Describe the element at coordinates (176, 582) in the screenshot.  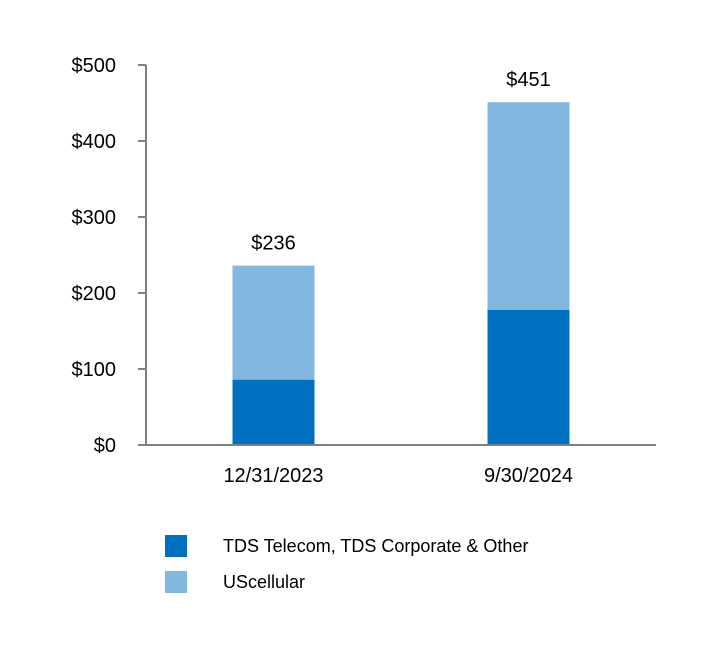
I see `legend-swatch-uscellular` at that location.